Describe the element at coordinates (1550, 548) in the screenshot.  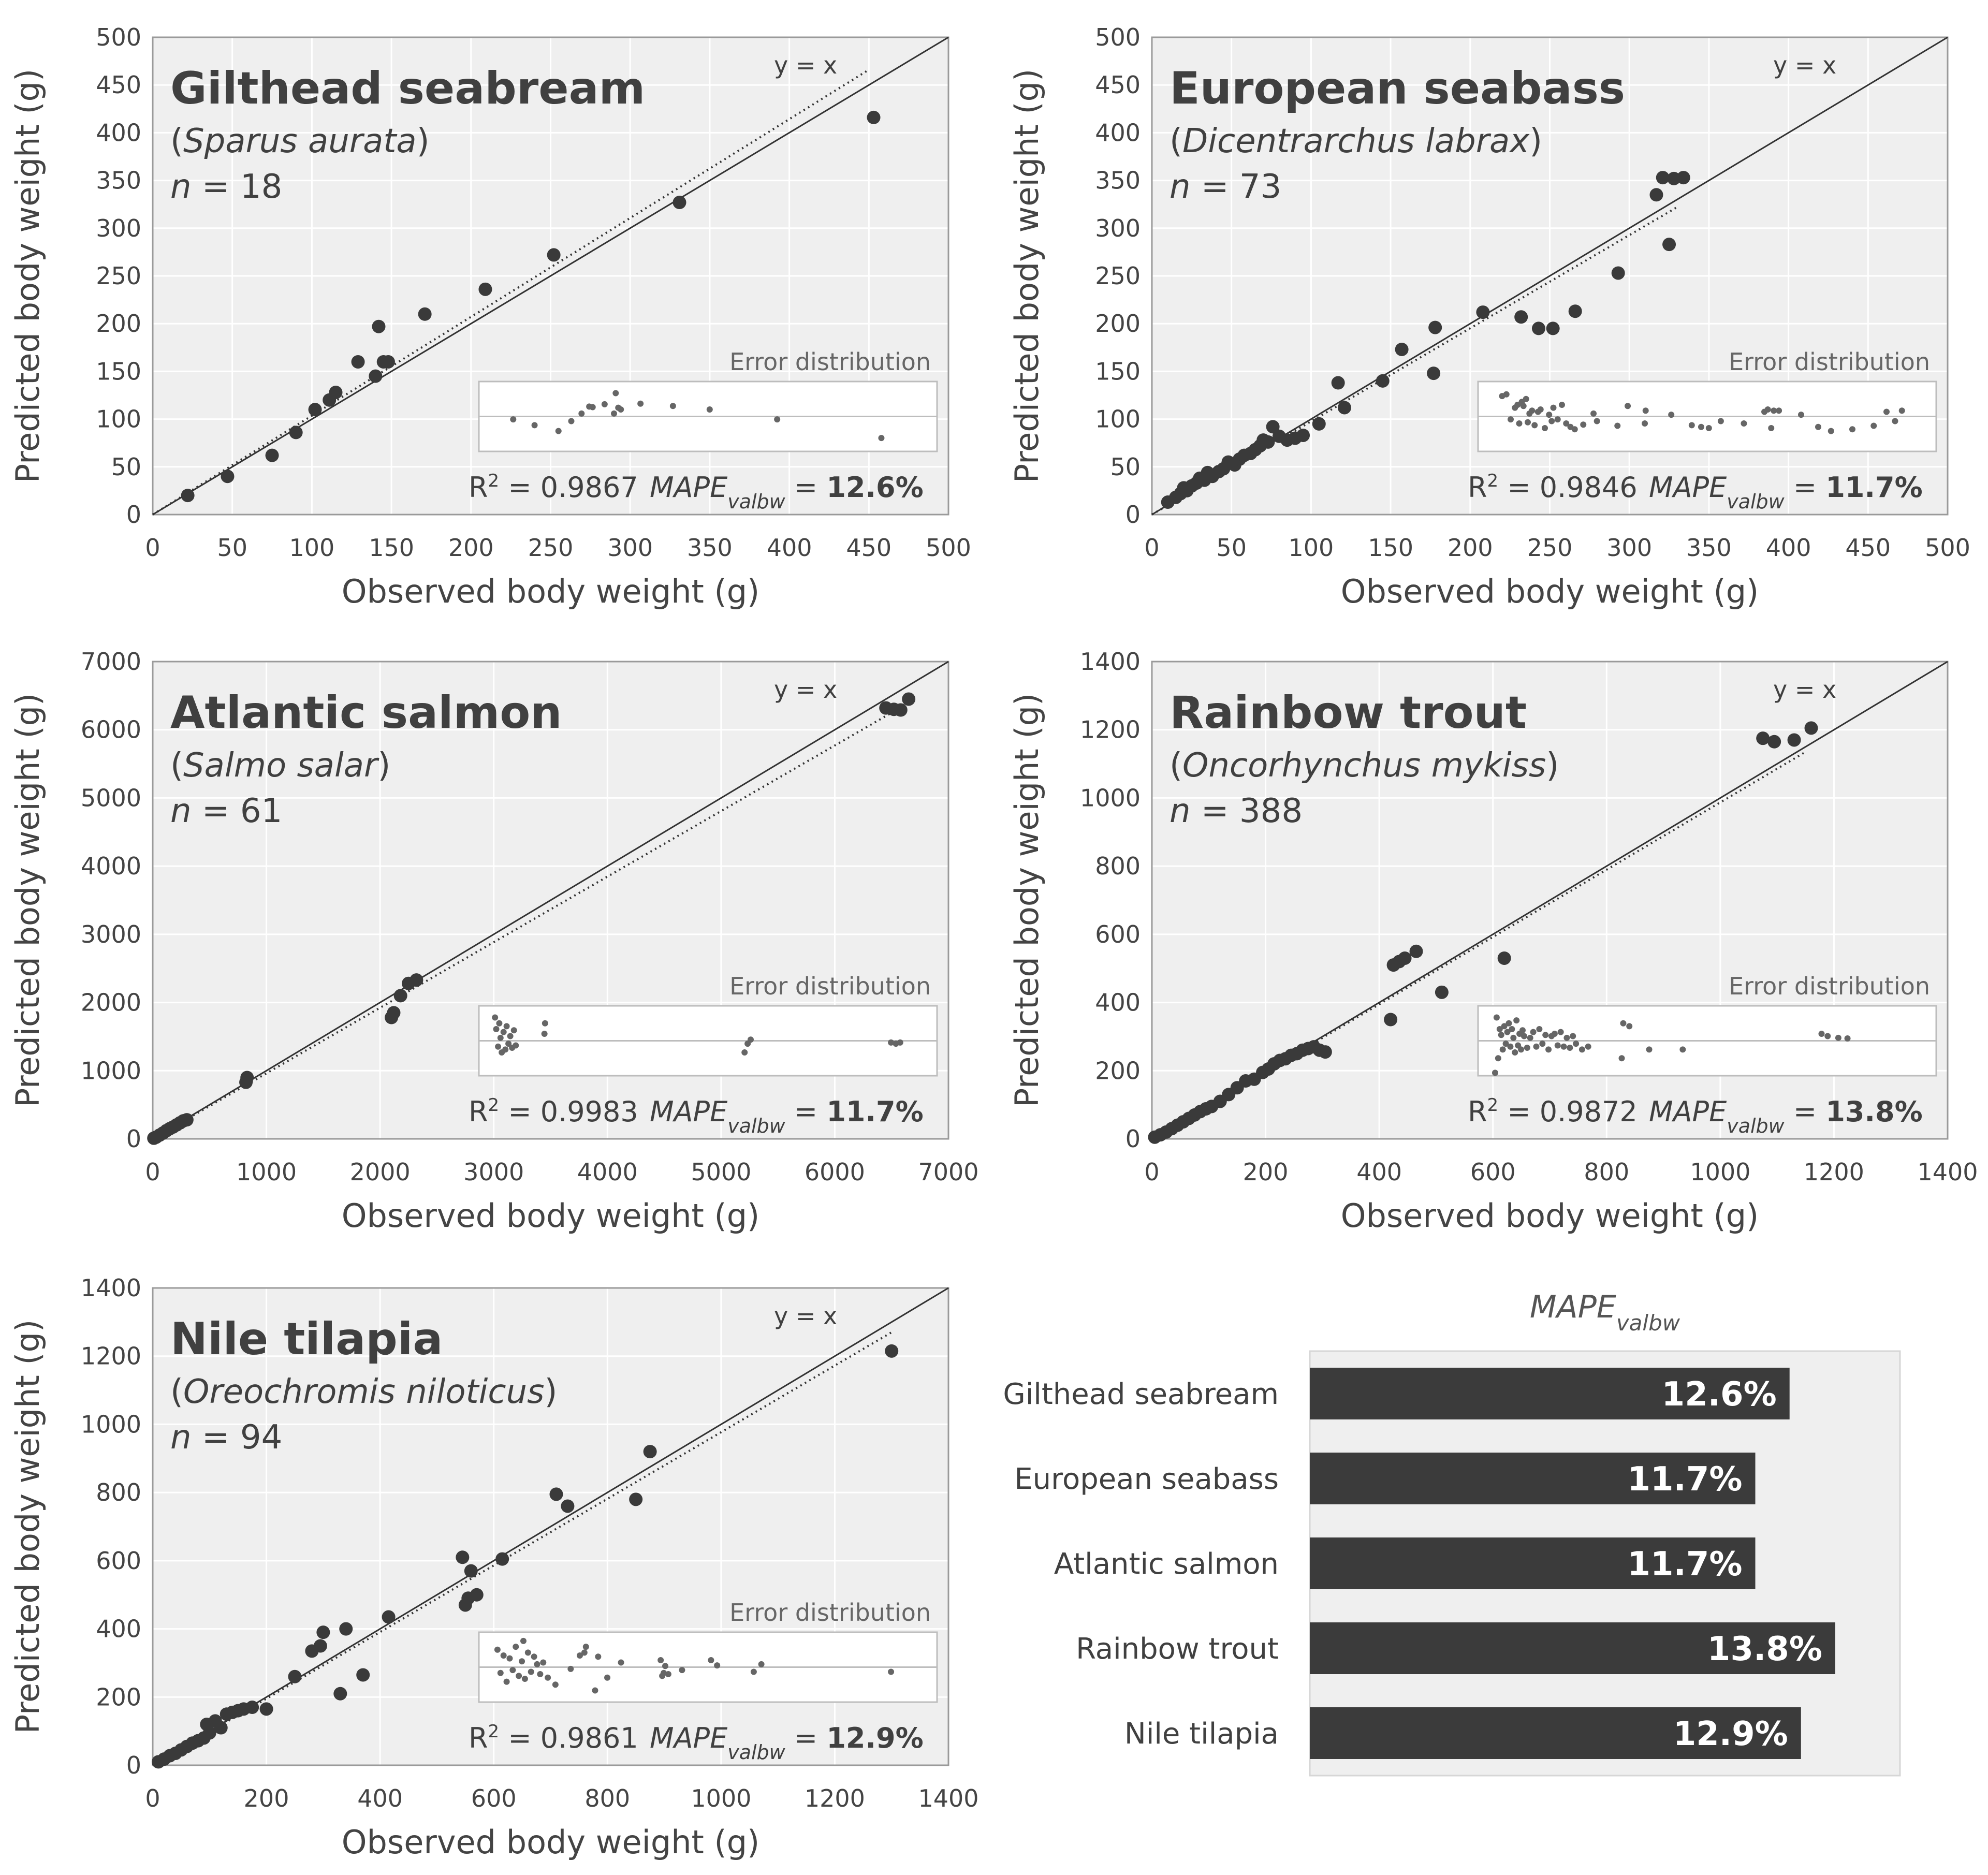
I see `x-tick-label: 250` at that location.